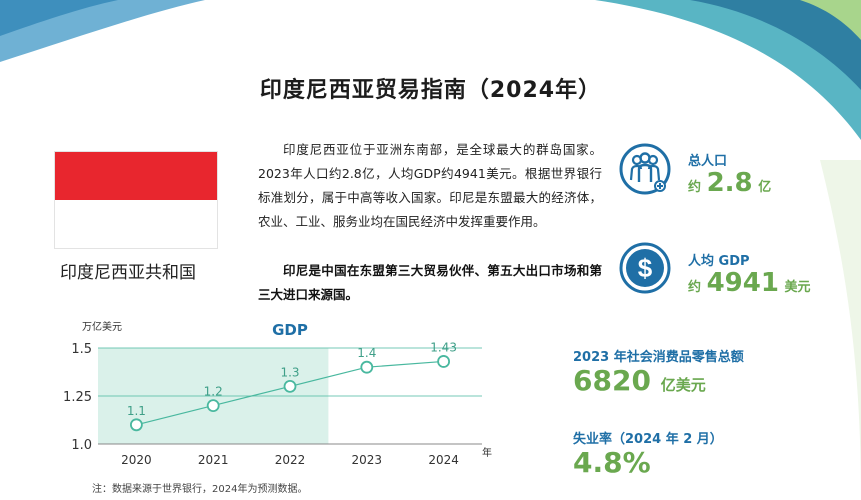 This screenshot has height=500, width=861. I want to click on retail-sales-line: 6820 亿美元, so click(639, 380).